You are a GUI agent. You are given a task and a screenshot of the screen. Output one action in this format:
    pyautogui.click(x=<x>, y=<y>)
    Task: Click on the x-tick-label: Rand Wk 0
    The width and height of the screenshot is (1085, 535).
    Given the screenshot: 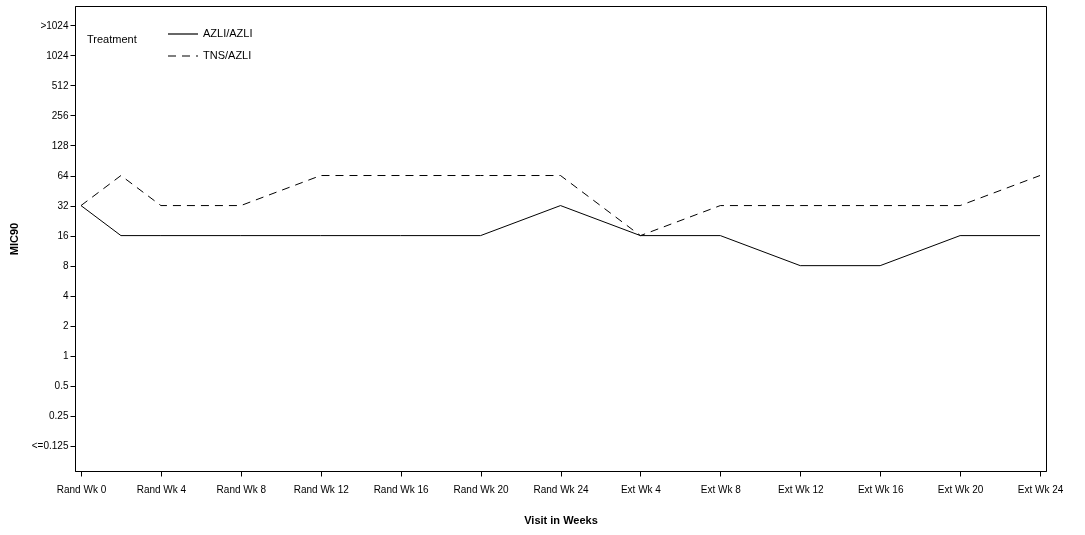 What is the action you would take?
    pyautogui.click(x=81, y=489)
    